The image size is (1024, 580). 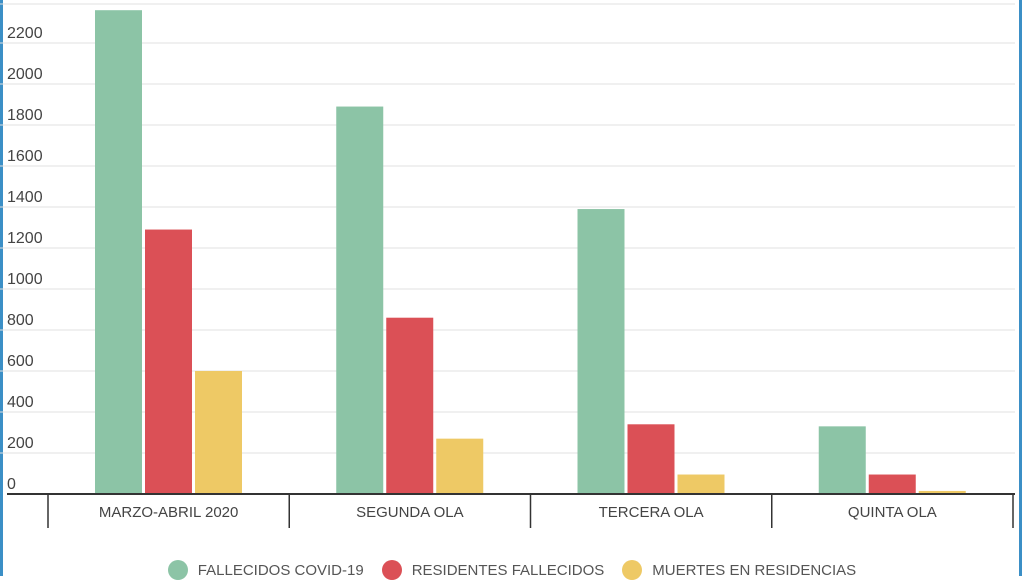 I want to click on legend-item: MUERTES EN RESIDENCIAS, so click(x=739, y=570).